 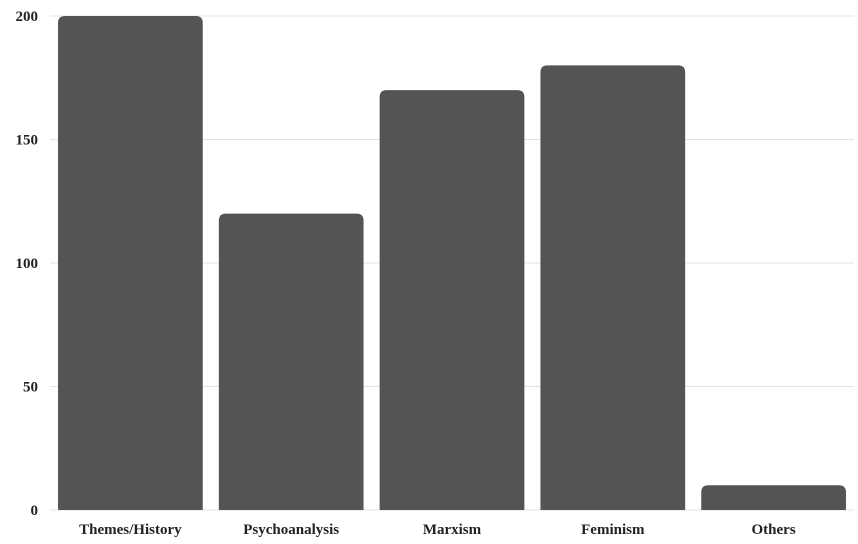 What do you see at coordinates (291, 530) in the screenshot?
I see `x-tick-label: Psychoanalysis` at bounding box center [291, 530].